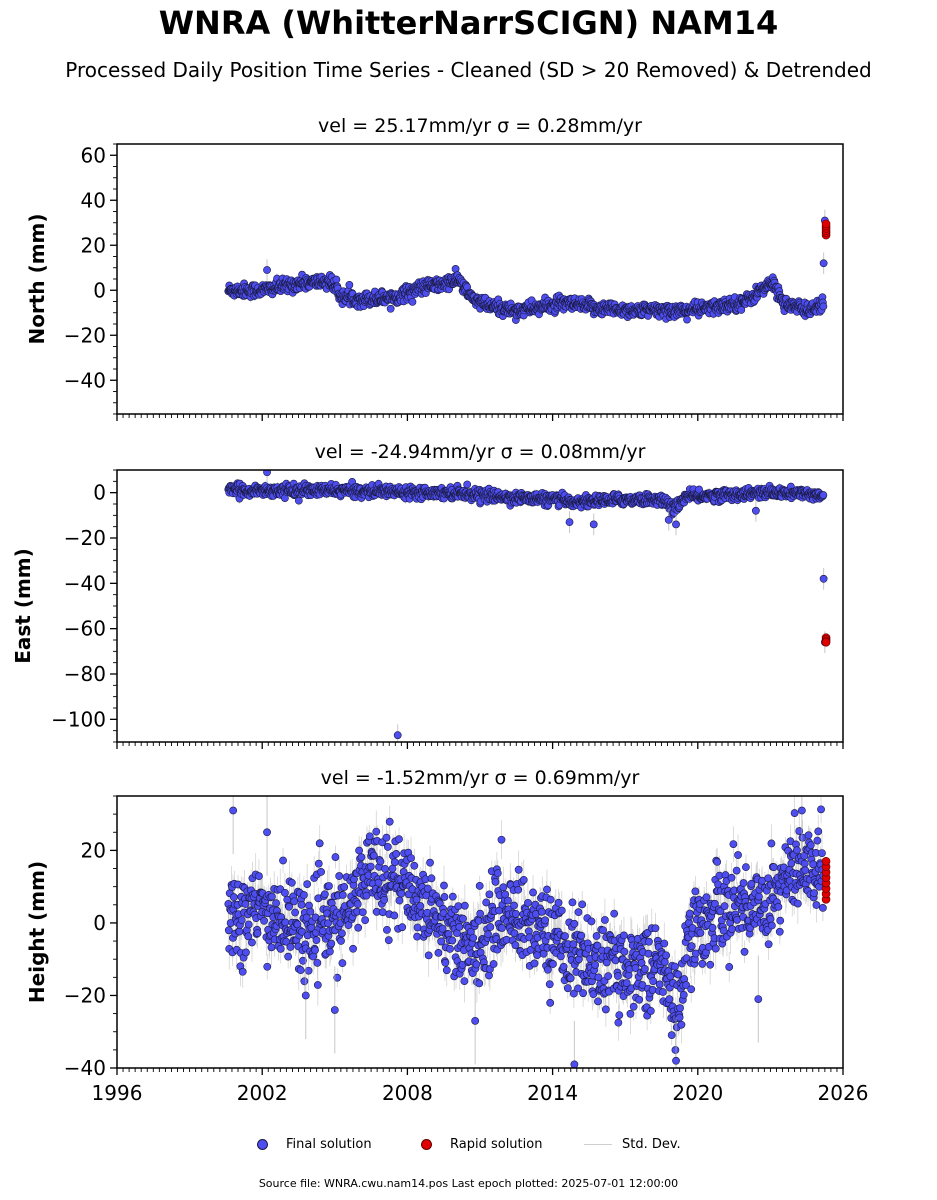 The width and height of the screenshot is (937, 1200). Describe the element at coordinates (85, 380) in the screenshot. I see `y-tick-label: −40` at that location.